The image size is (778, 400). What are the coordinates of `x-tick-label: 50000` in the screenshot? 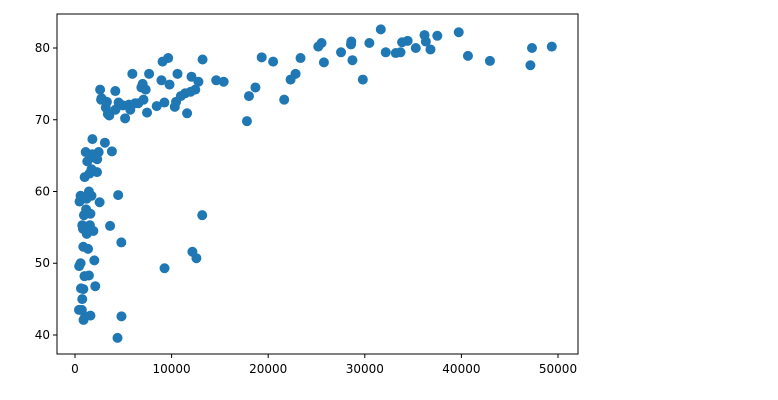 It's located at (558, 369).